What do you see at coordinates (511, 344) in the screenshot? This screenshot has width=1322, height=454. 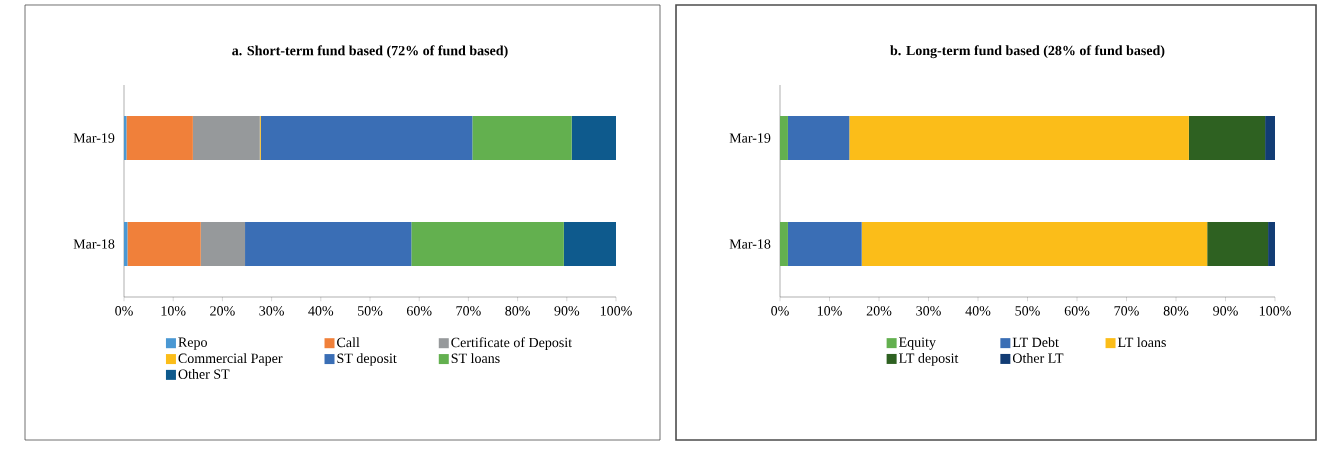 I see `legend-label: Certificate of Deposit` at bounding box center [511, 344].